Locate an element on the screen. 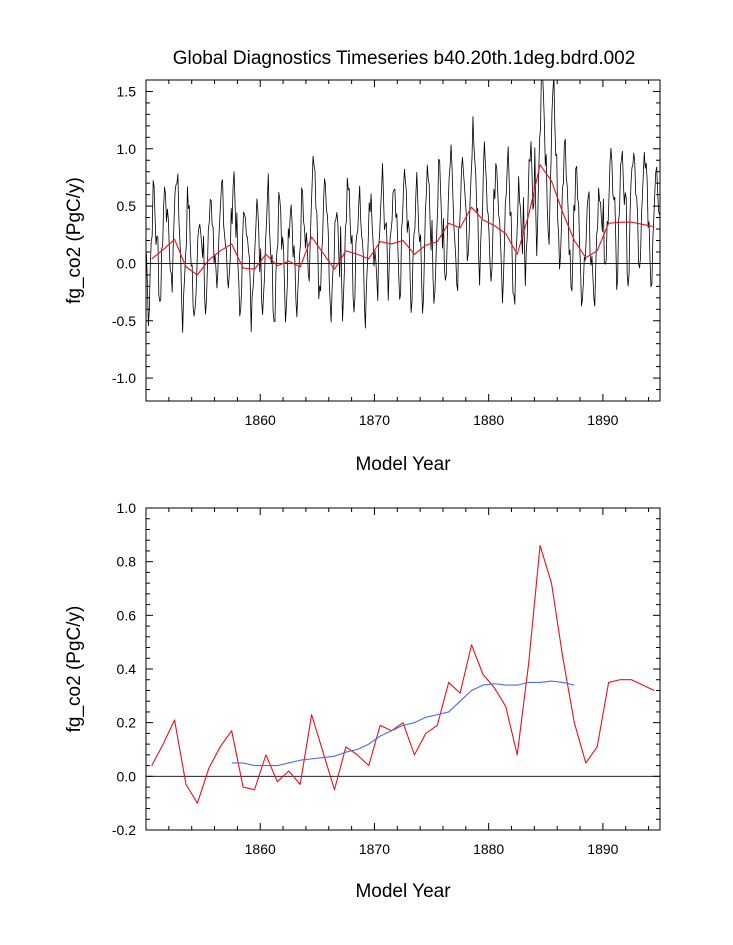 The height and width of the screenshot is (945, 733). y-tick-label: 1.5 is located at coordinates (127, 91).